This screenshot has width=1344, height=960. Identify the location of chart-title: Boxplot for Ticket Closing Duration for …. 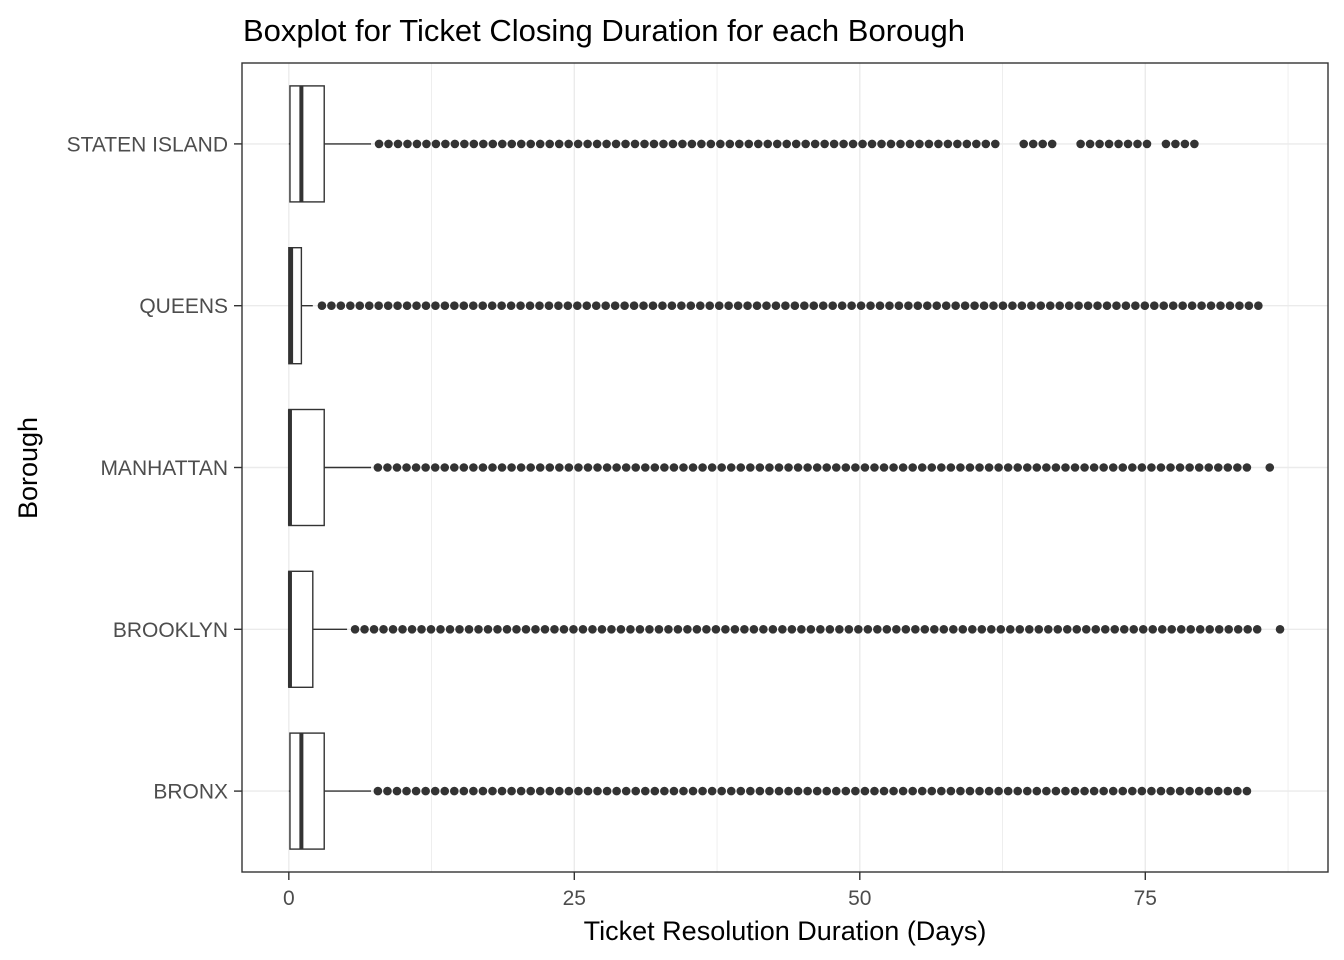
(604, 30).